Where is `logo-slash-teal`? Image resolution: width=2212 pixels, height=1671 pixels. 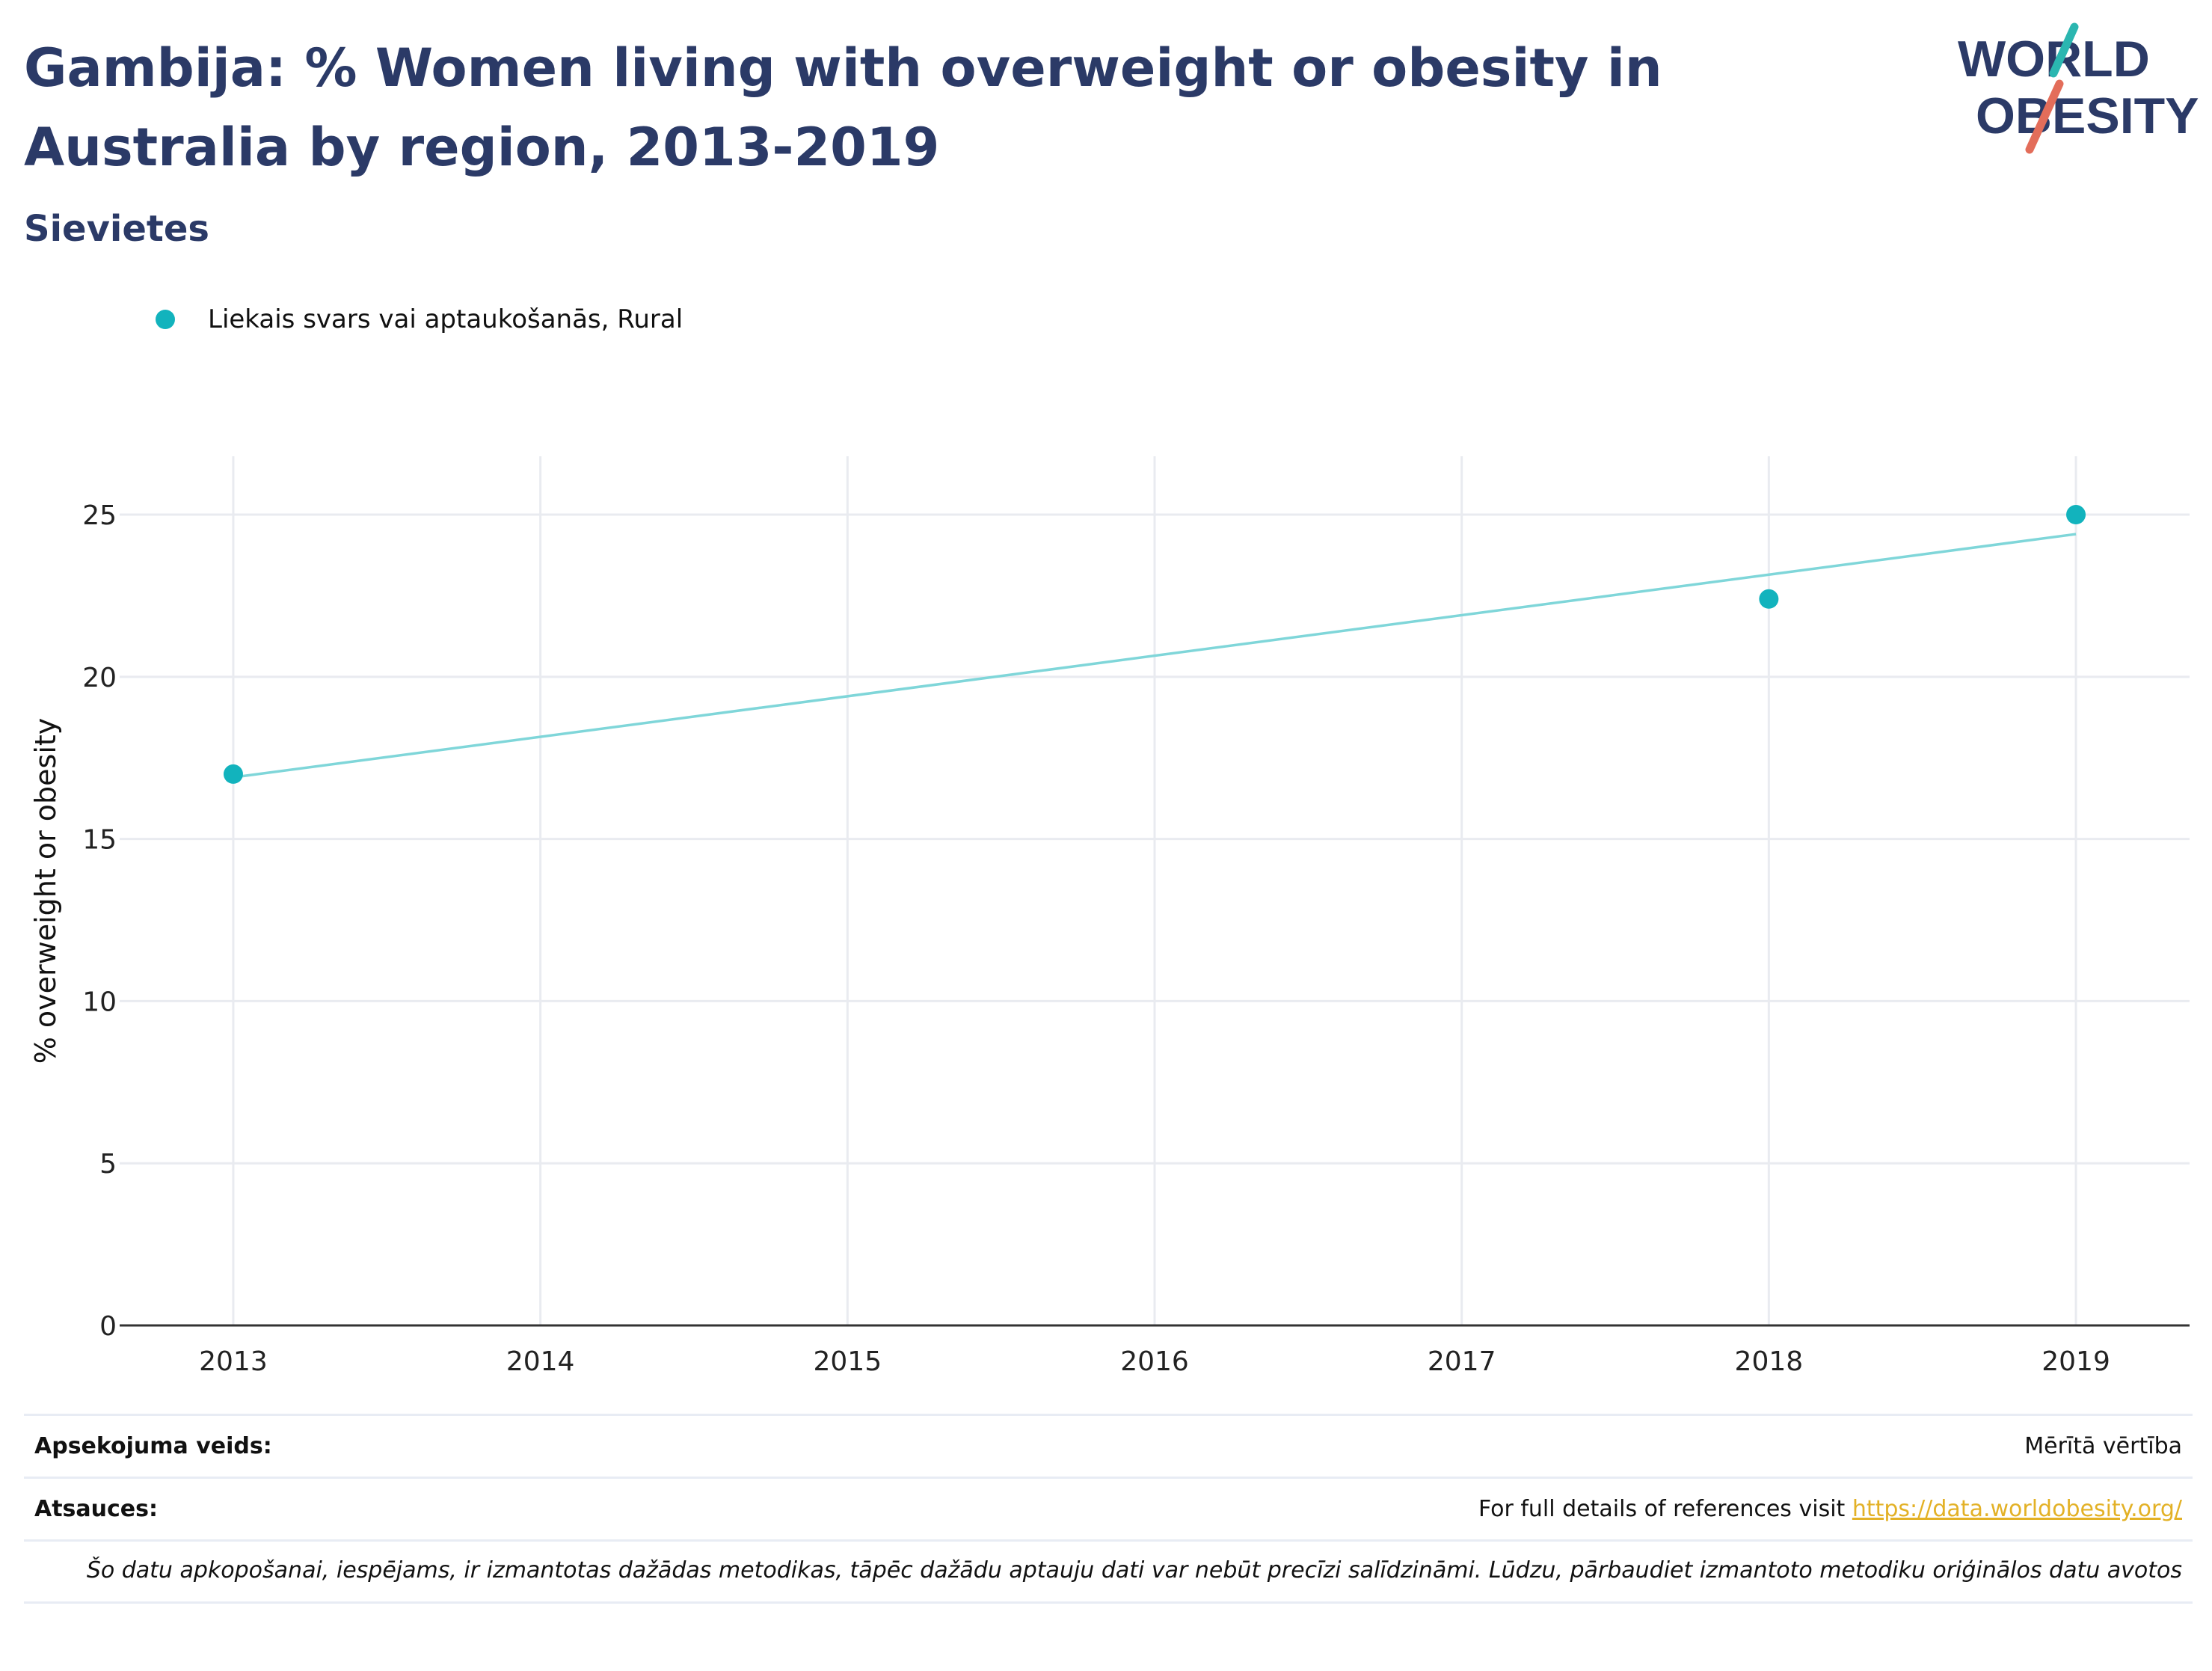
logo-slash-teal is located at coordinates (2064, 50).